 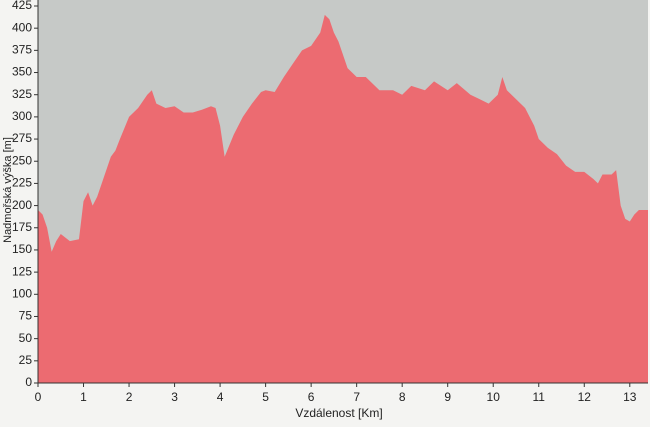 I want to click on y-tick-label: 225, so click(x=22, y=183).